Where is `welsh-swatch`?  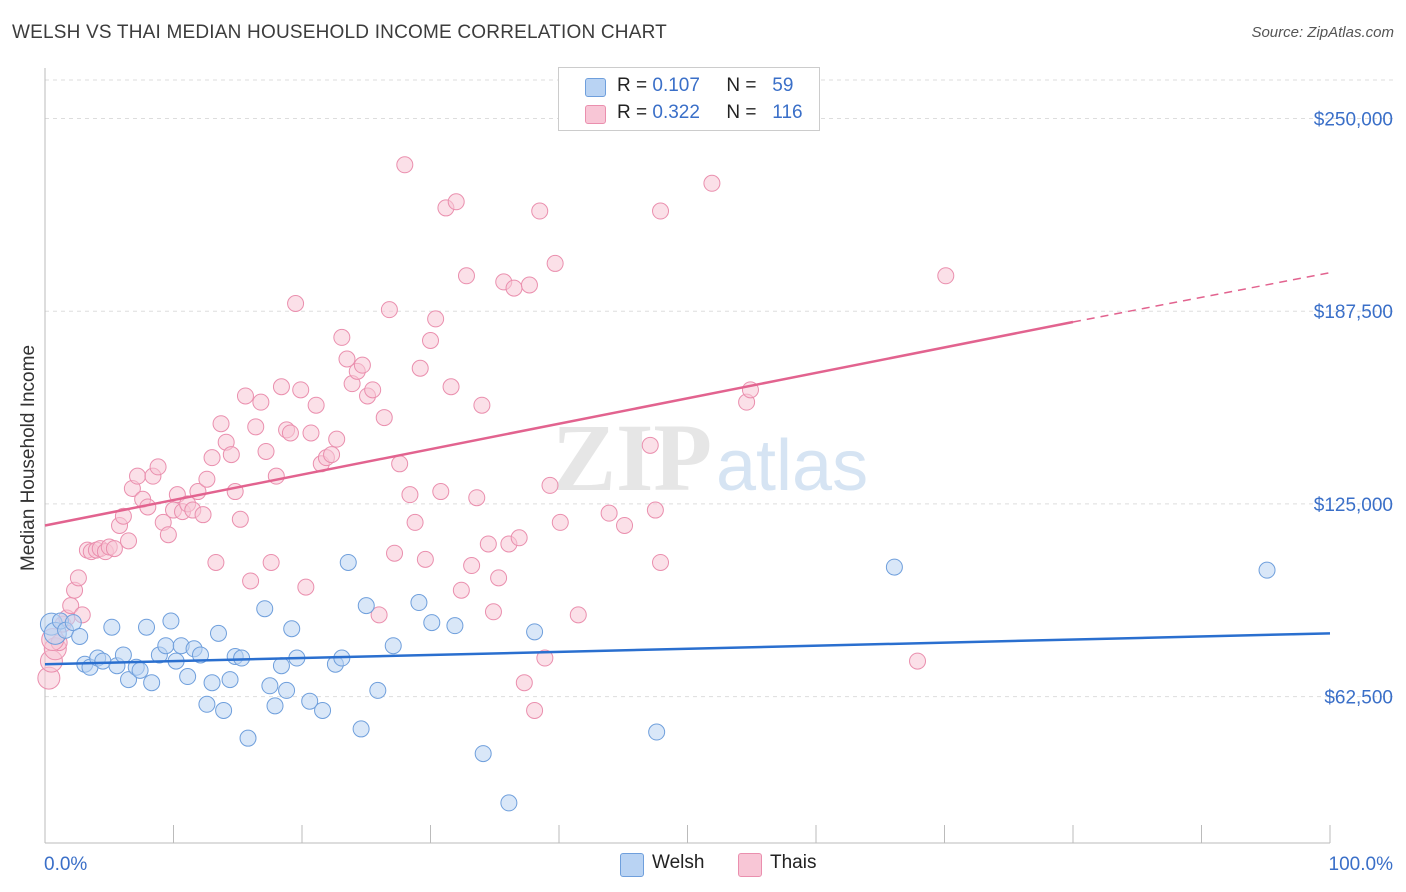 welsh-swatch is located at coordinates (595, 87).